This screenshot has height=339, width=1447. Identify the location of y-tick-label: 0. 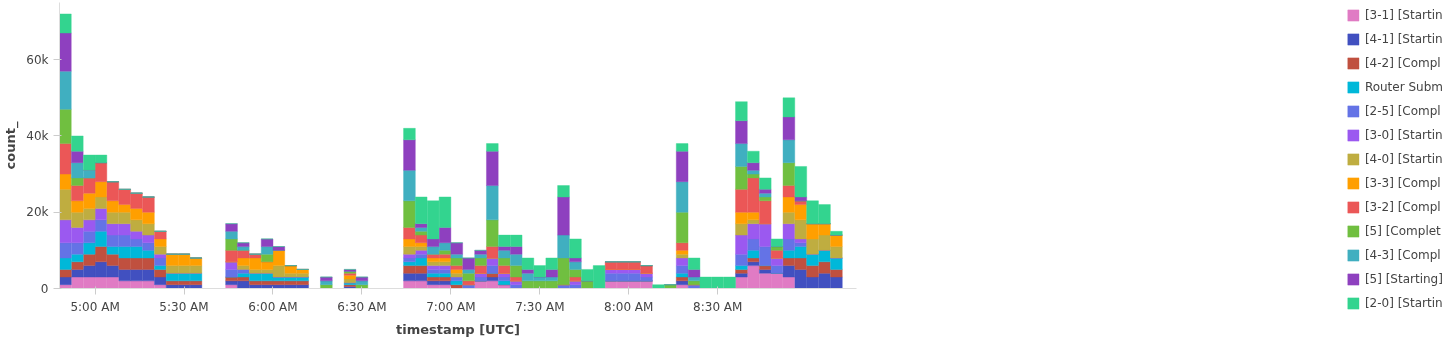
(44, 288).